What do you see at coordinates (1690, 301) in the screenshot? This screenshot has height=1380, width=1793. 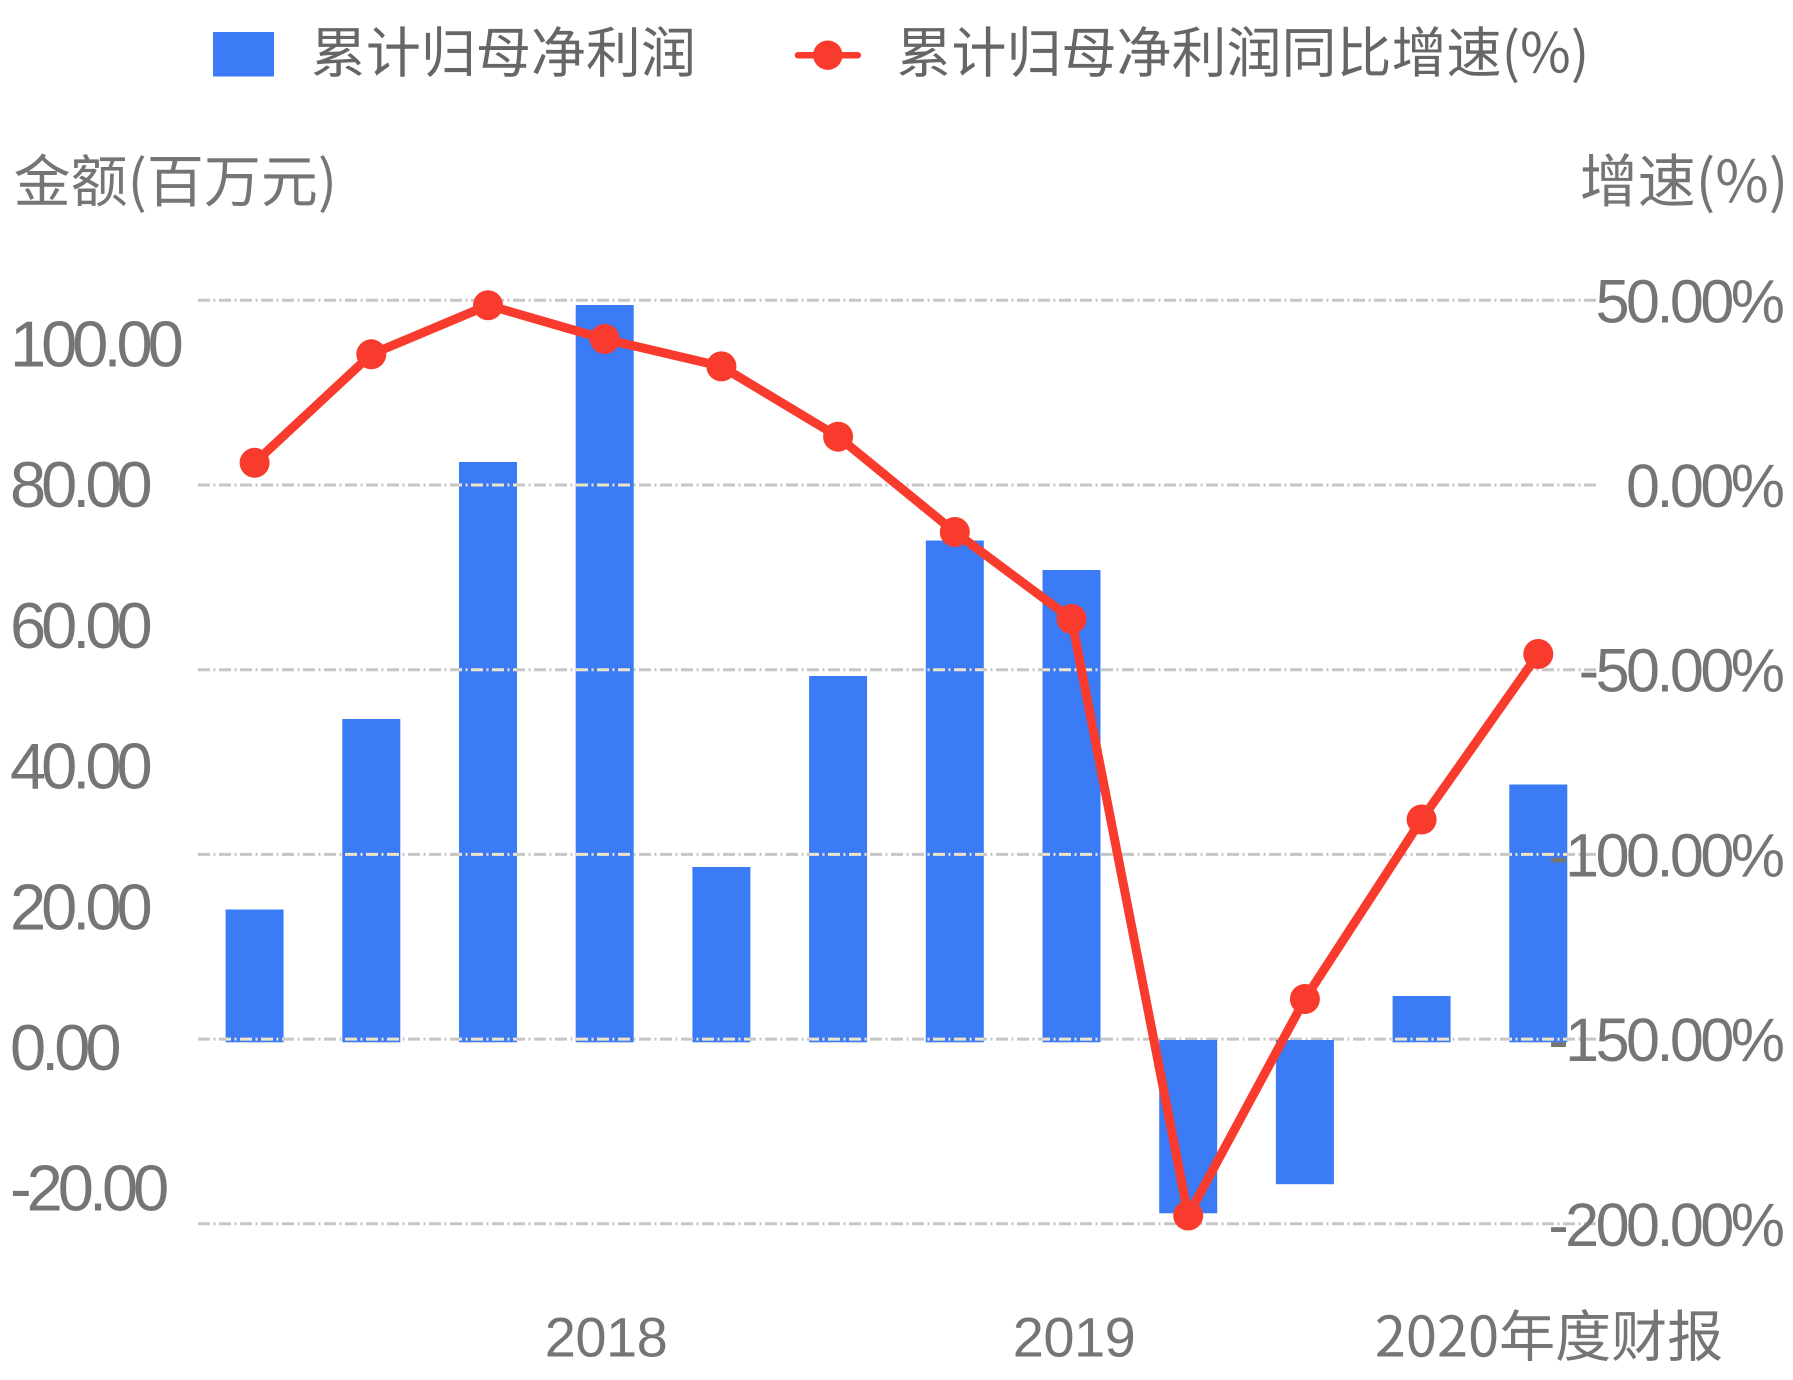 I see `svg-text: 50.00%` at bounding box center [1690, 301].